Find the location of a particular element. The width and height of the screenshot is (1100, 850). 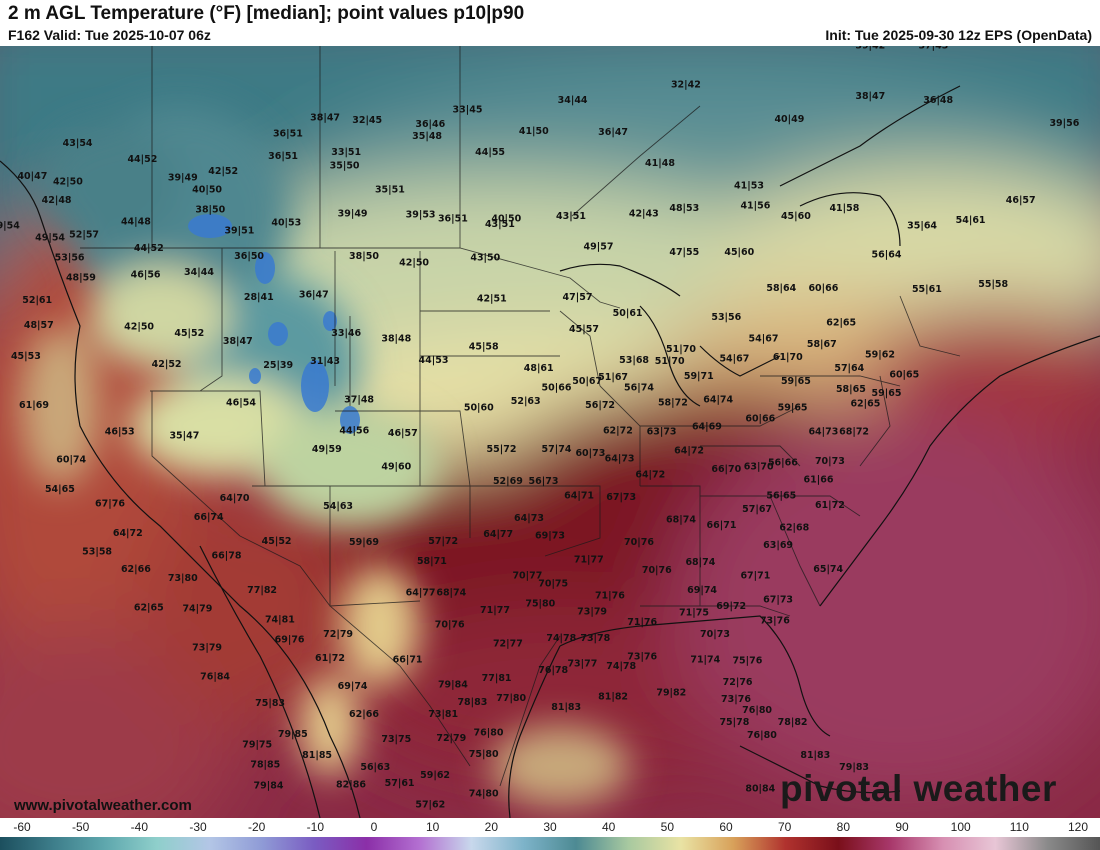

point-value: 60|65 is located at coordinates (904, 374).